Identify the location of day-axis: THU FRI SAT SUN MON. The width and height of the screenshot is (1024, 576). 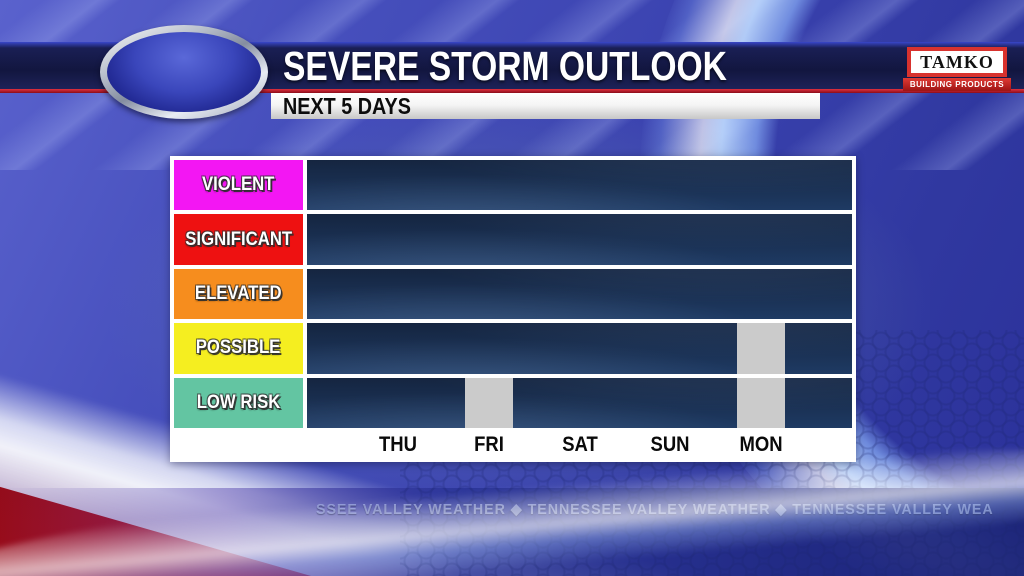
(513, 445).